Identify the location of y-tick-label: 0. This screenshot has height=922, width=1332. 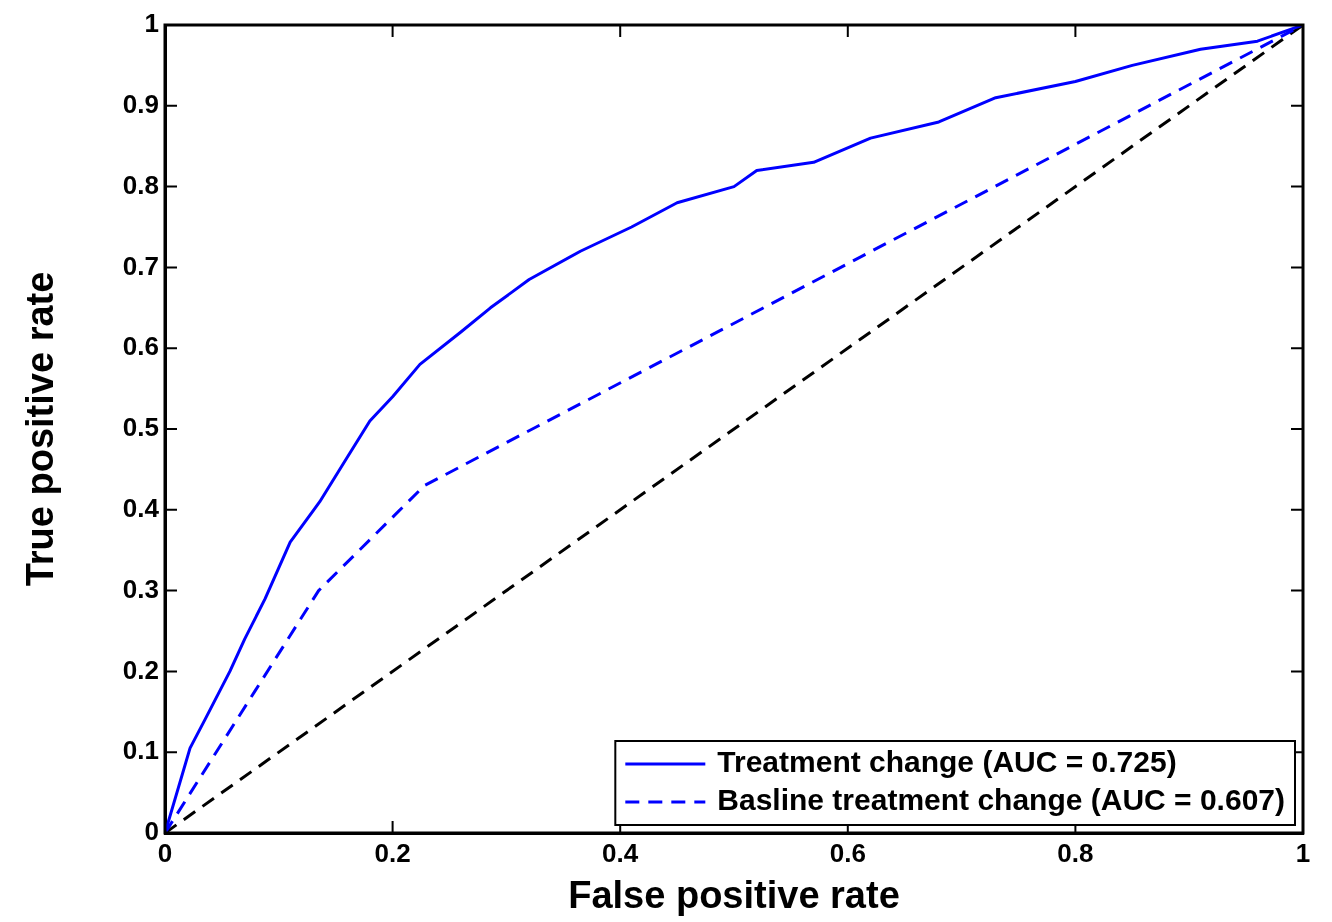
(151, 831).